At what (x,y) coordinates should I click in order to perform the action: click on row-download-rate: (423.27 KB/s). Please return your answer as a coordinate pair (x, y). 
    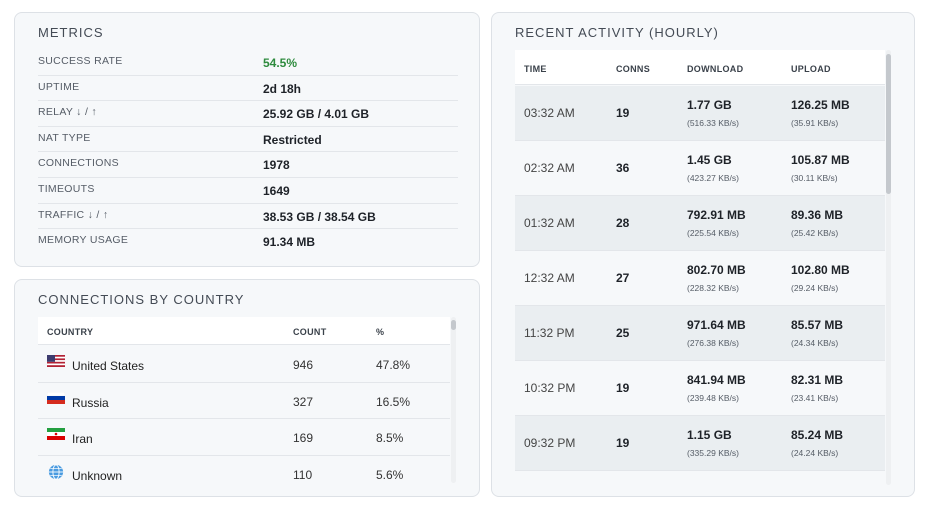
    Looking at the image, I should click on (713, 178).